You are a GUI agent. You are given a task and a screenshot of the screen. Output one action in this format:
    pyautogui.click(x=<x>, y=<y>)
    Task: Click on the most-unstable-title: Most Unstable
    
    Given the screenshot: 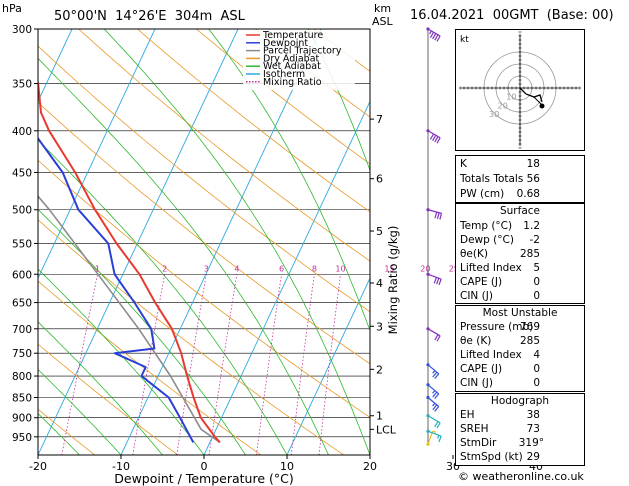 What is the action you would take?
    pyautogui.click(x=520, y=313)
    